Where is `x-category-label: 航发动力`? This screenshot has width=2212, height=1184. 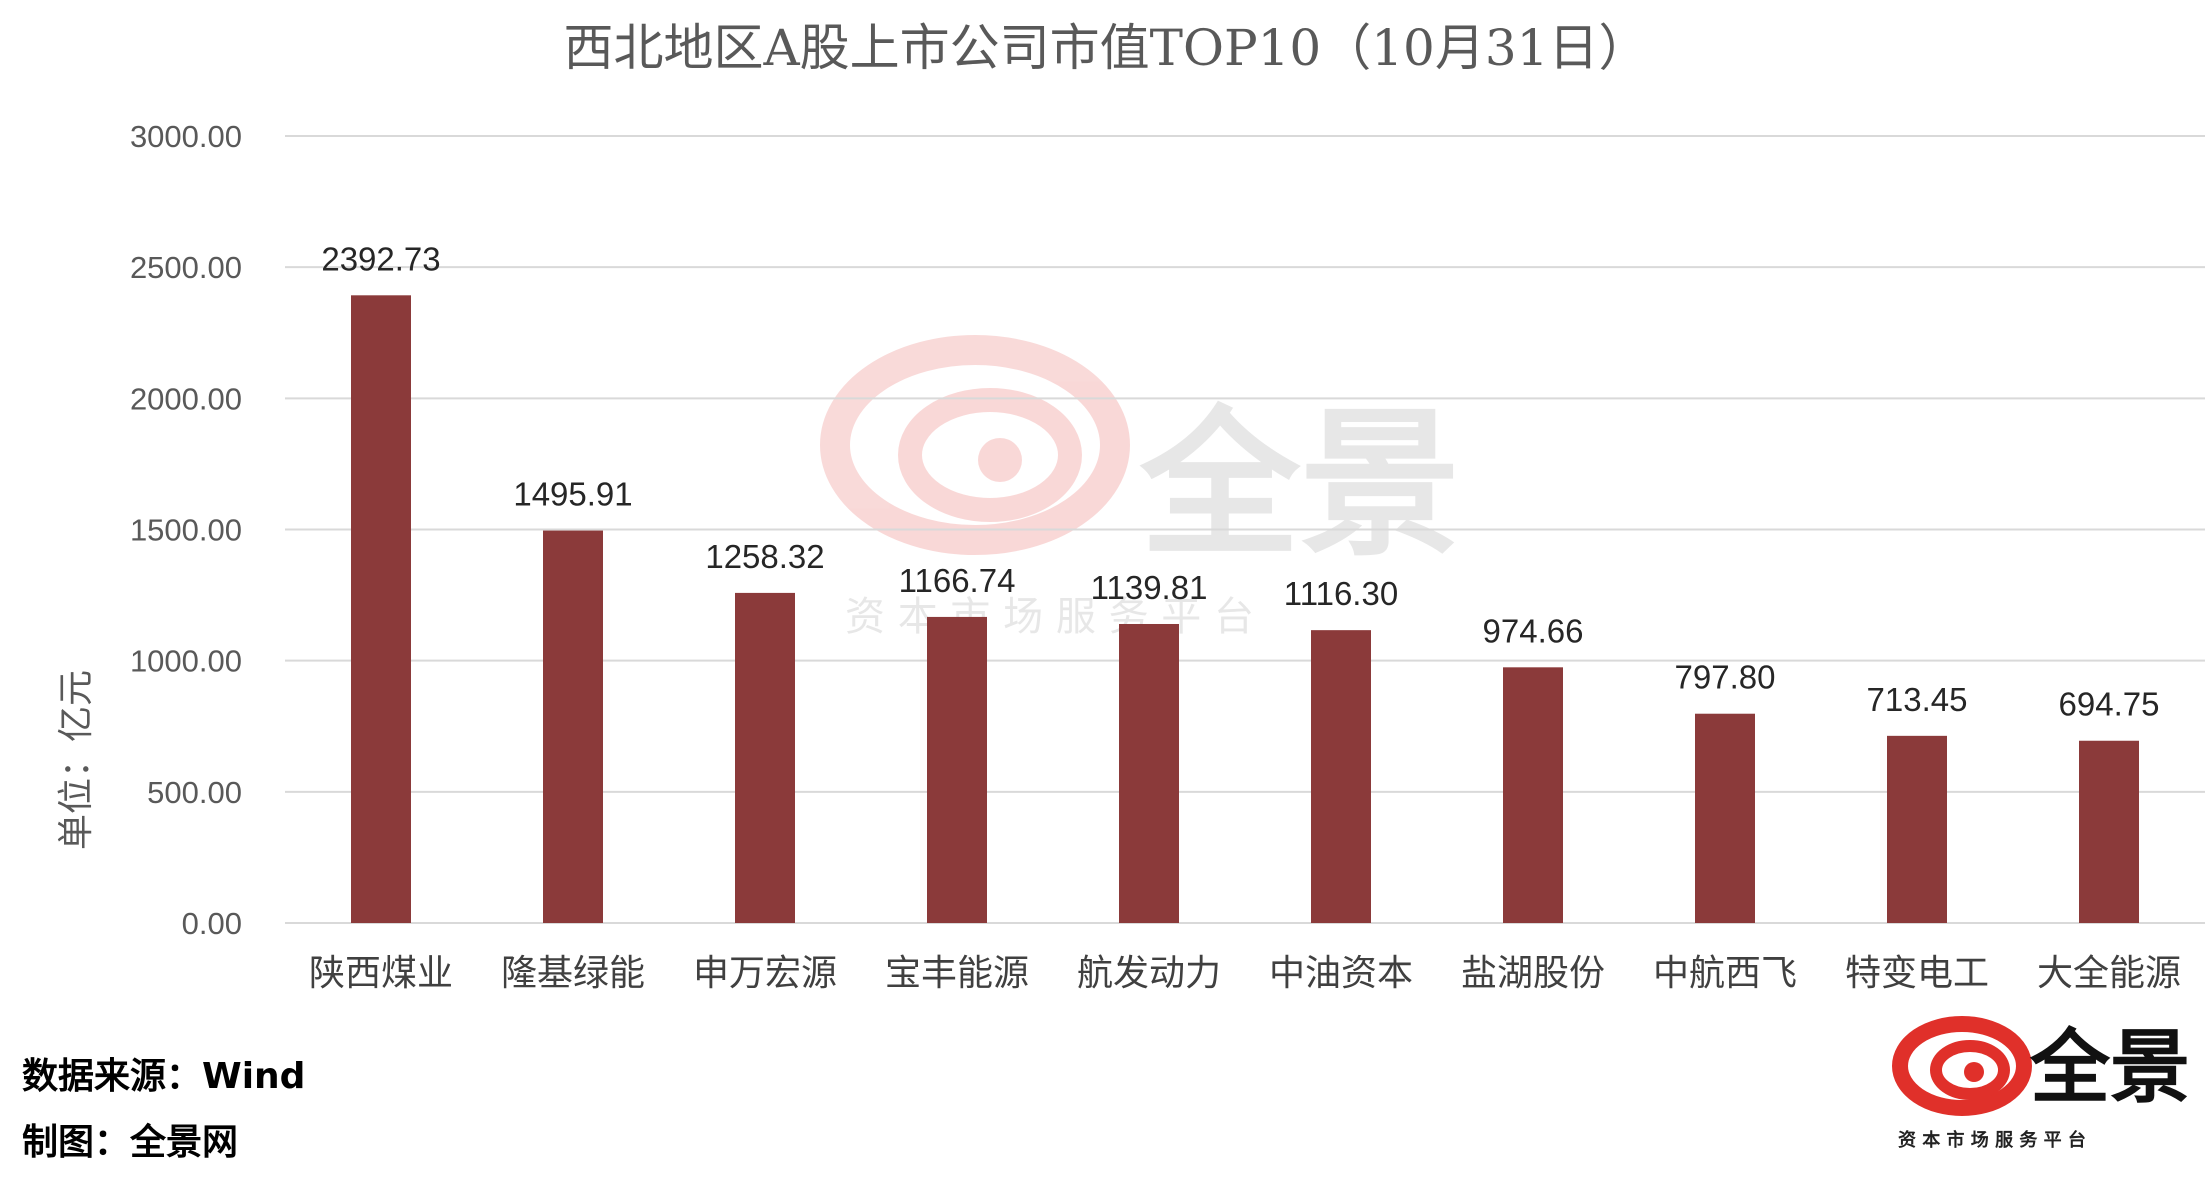 x-category-label: 航发动力 is located at coordinates (1149, 973).